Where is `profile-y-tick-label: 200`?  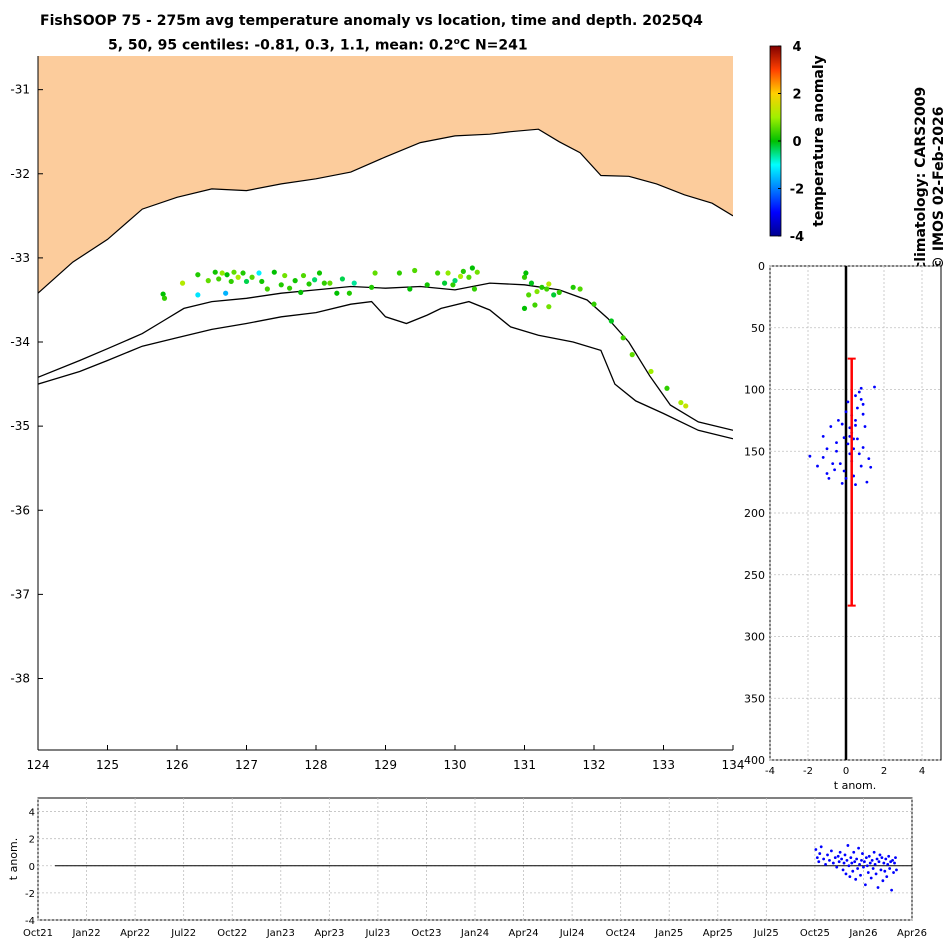
profile-y-tick-label: 200 is located at coordinates (754, 513).